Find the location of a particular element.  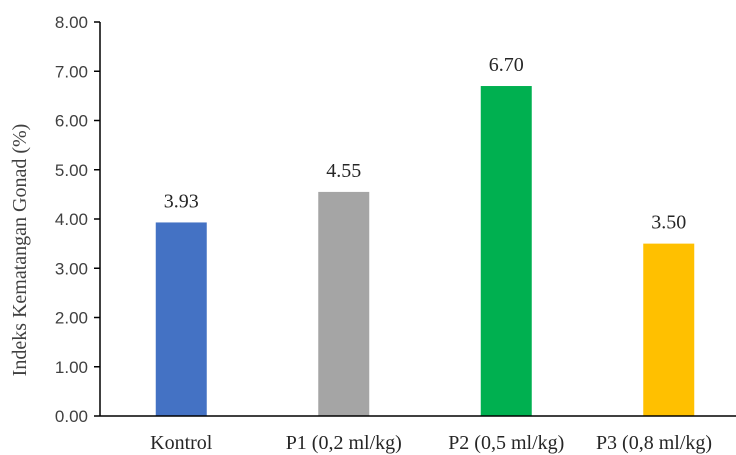

y-axis-ticks: 0.00 1.00 2.00 3.00 4.00 5.00 6.00 7.00 8.00 is located at coordinates (77, 219).